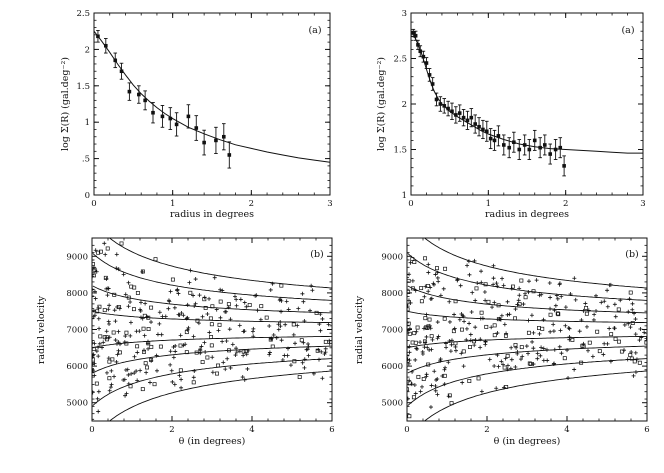  What do you see at coordinates (632, 254) in the screenshot?
I see `panel-label: (b)` at bounding box center [632, 254].